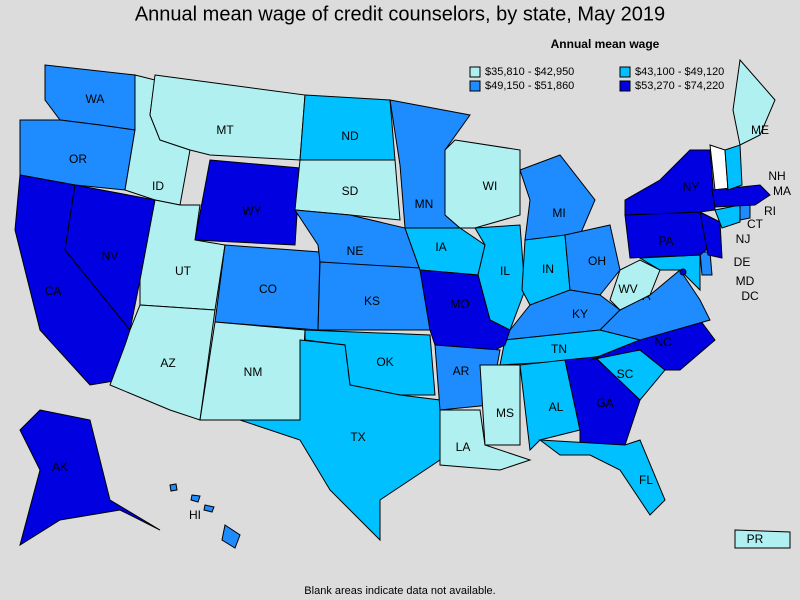 This screenshot has width=800, height=600. What do you see at coordinates (627, 289) in the screenshot?
I see `state-label: WV` at bounding box center [627, 289].